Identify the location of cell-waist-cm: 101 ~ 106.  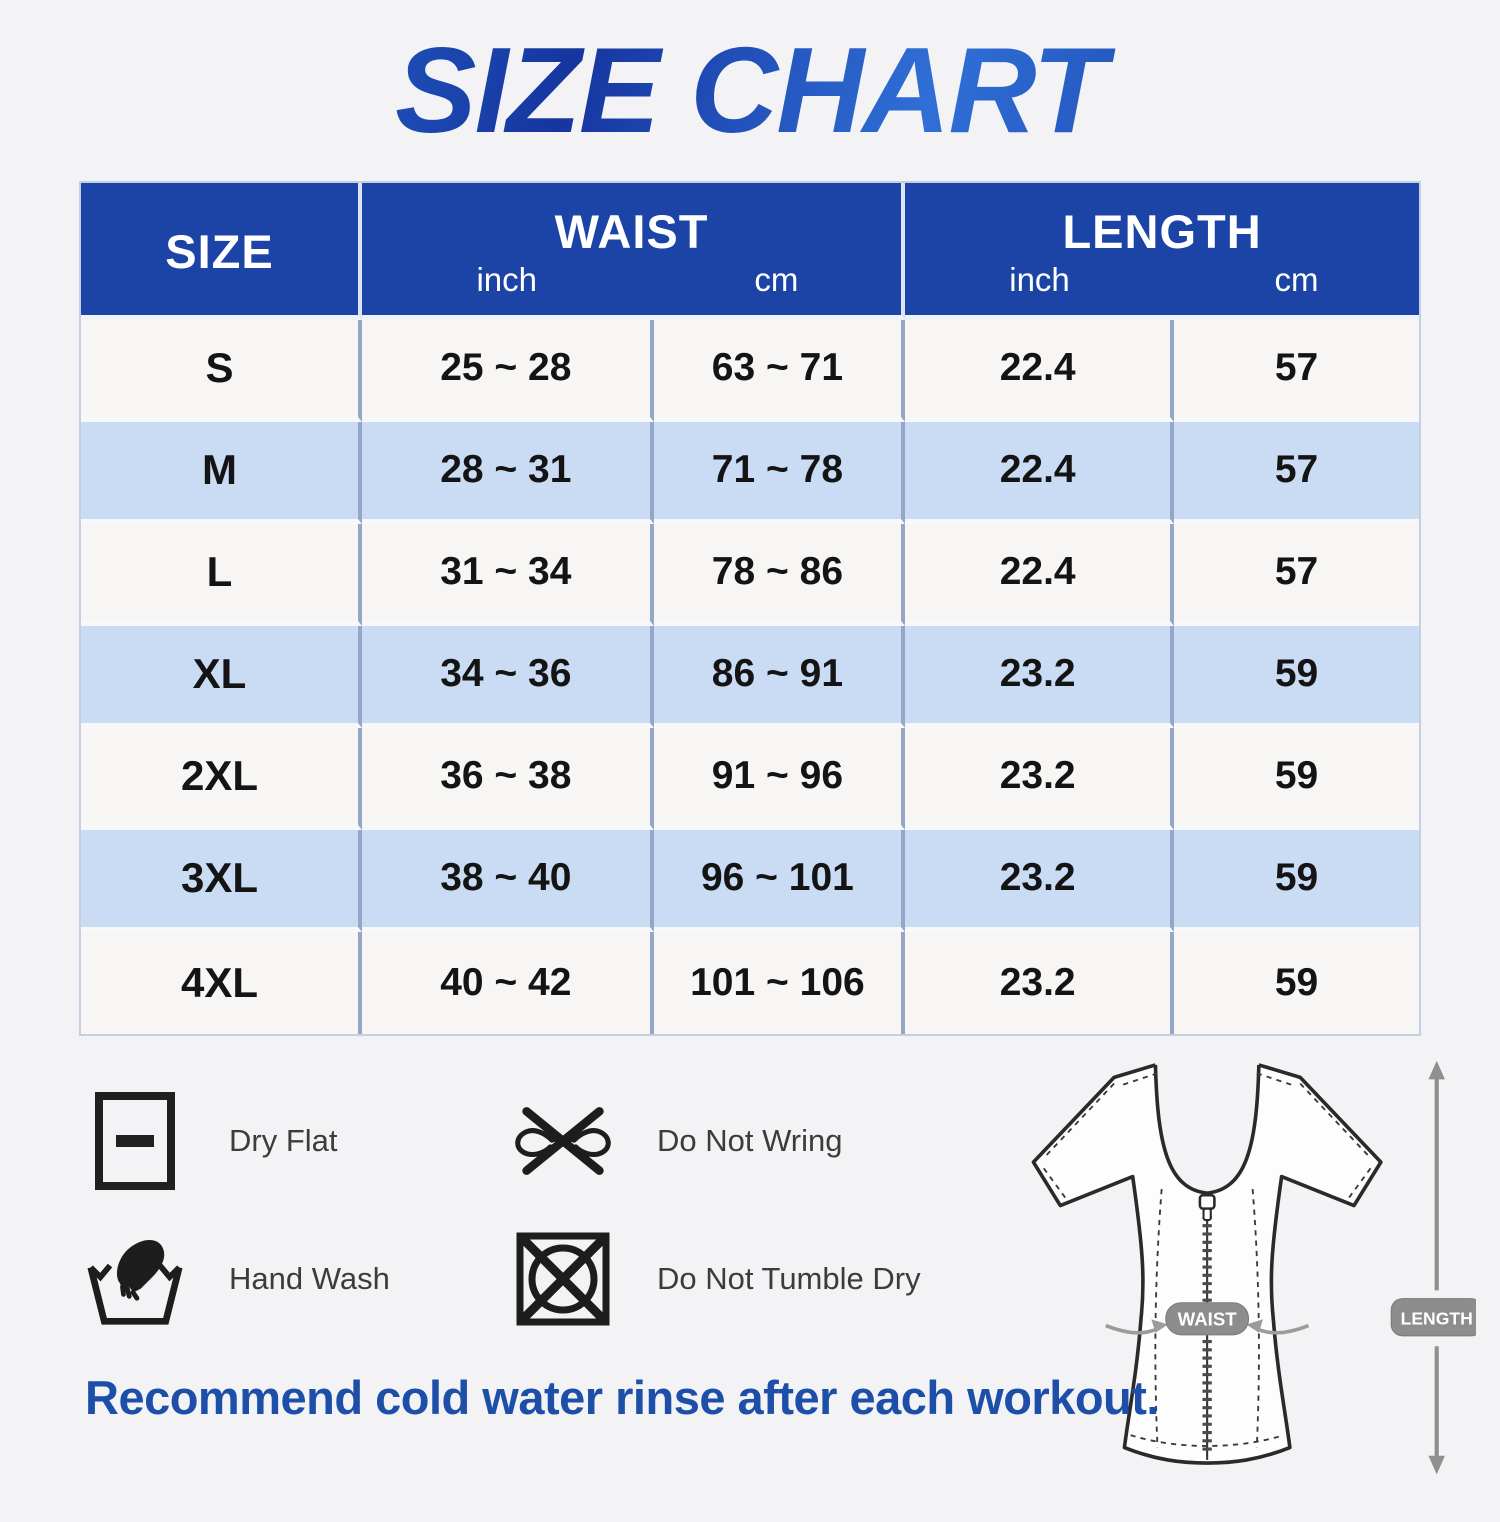
(779, 982).